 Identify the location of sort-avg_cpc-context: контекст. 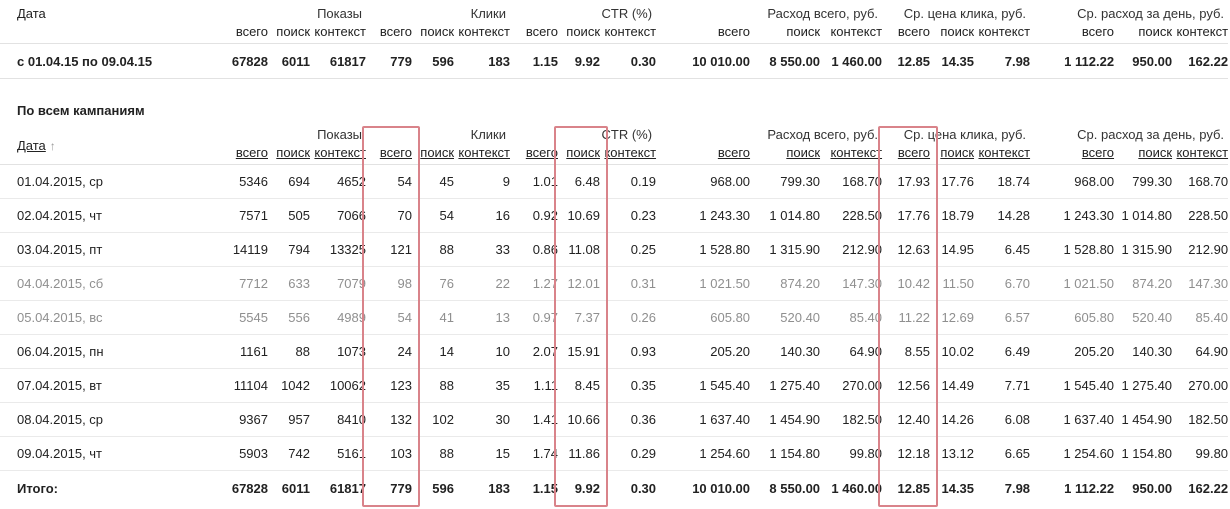
(1004, 152).